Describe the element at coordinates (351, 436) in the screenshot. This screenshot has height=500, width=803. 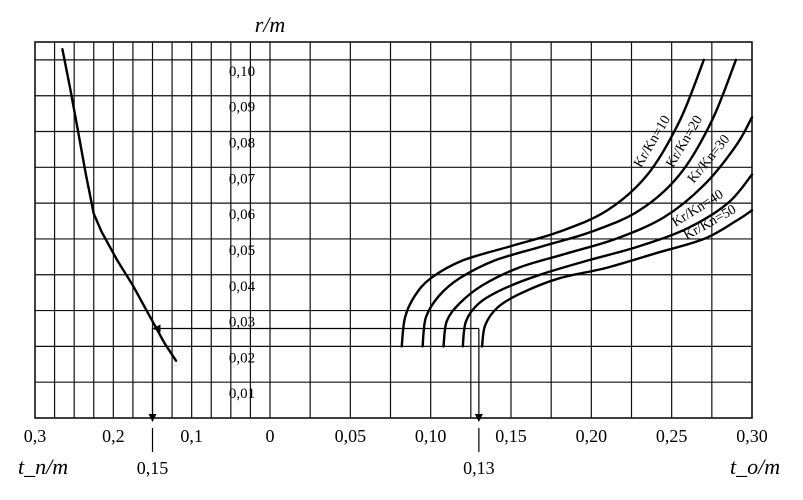
I see `right-x-tick-label: 0,05` at that location.